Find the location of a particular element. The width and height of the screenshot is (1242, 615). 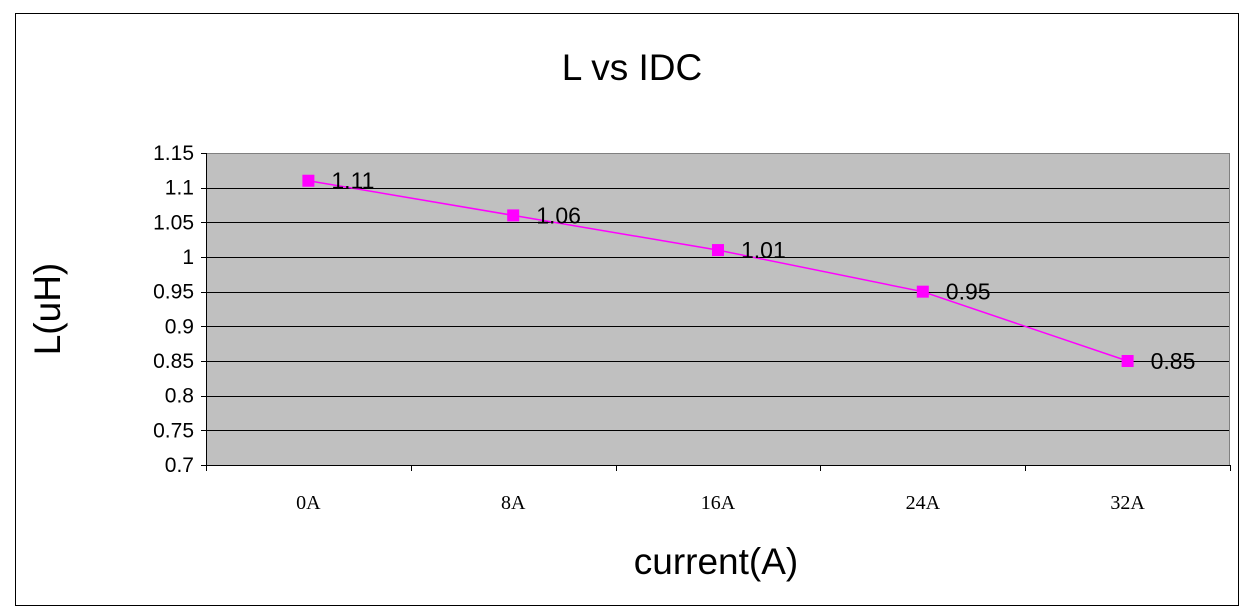

x-tick-label: 24A is located at coordinates (923, 503).